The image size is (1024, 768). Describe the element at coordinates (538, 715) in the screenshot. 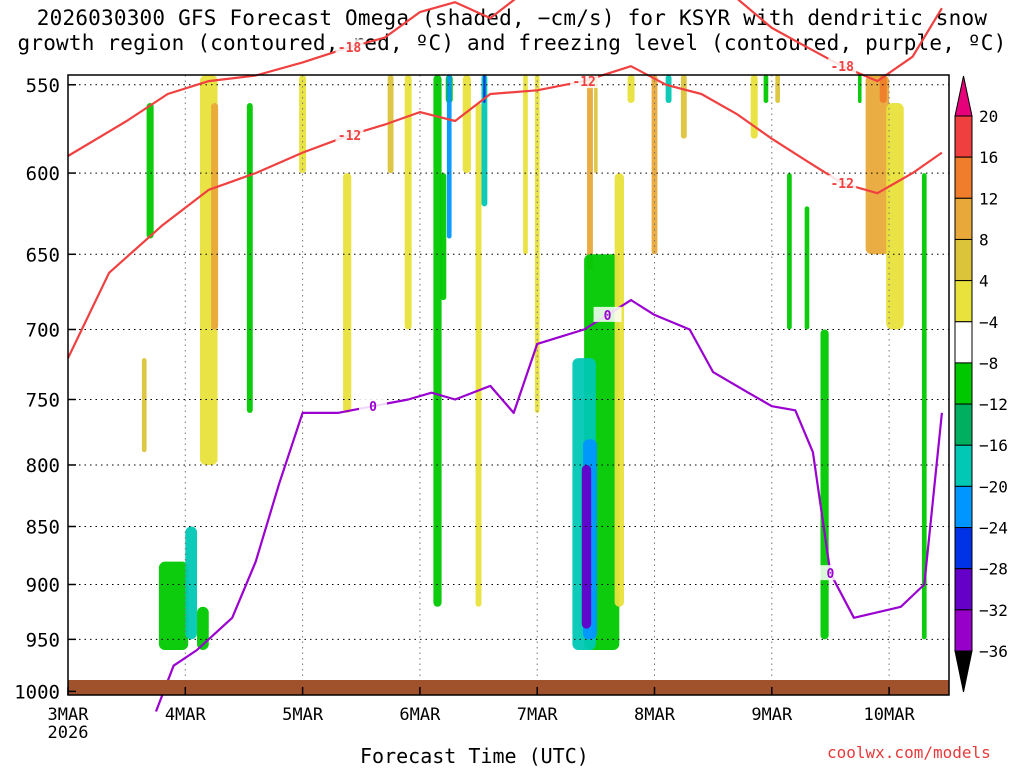

I see `x-tick-label: 7MAR` at that location.